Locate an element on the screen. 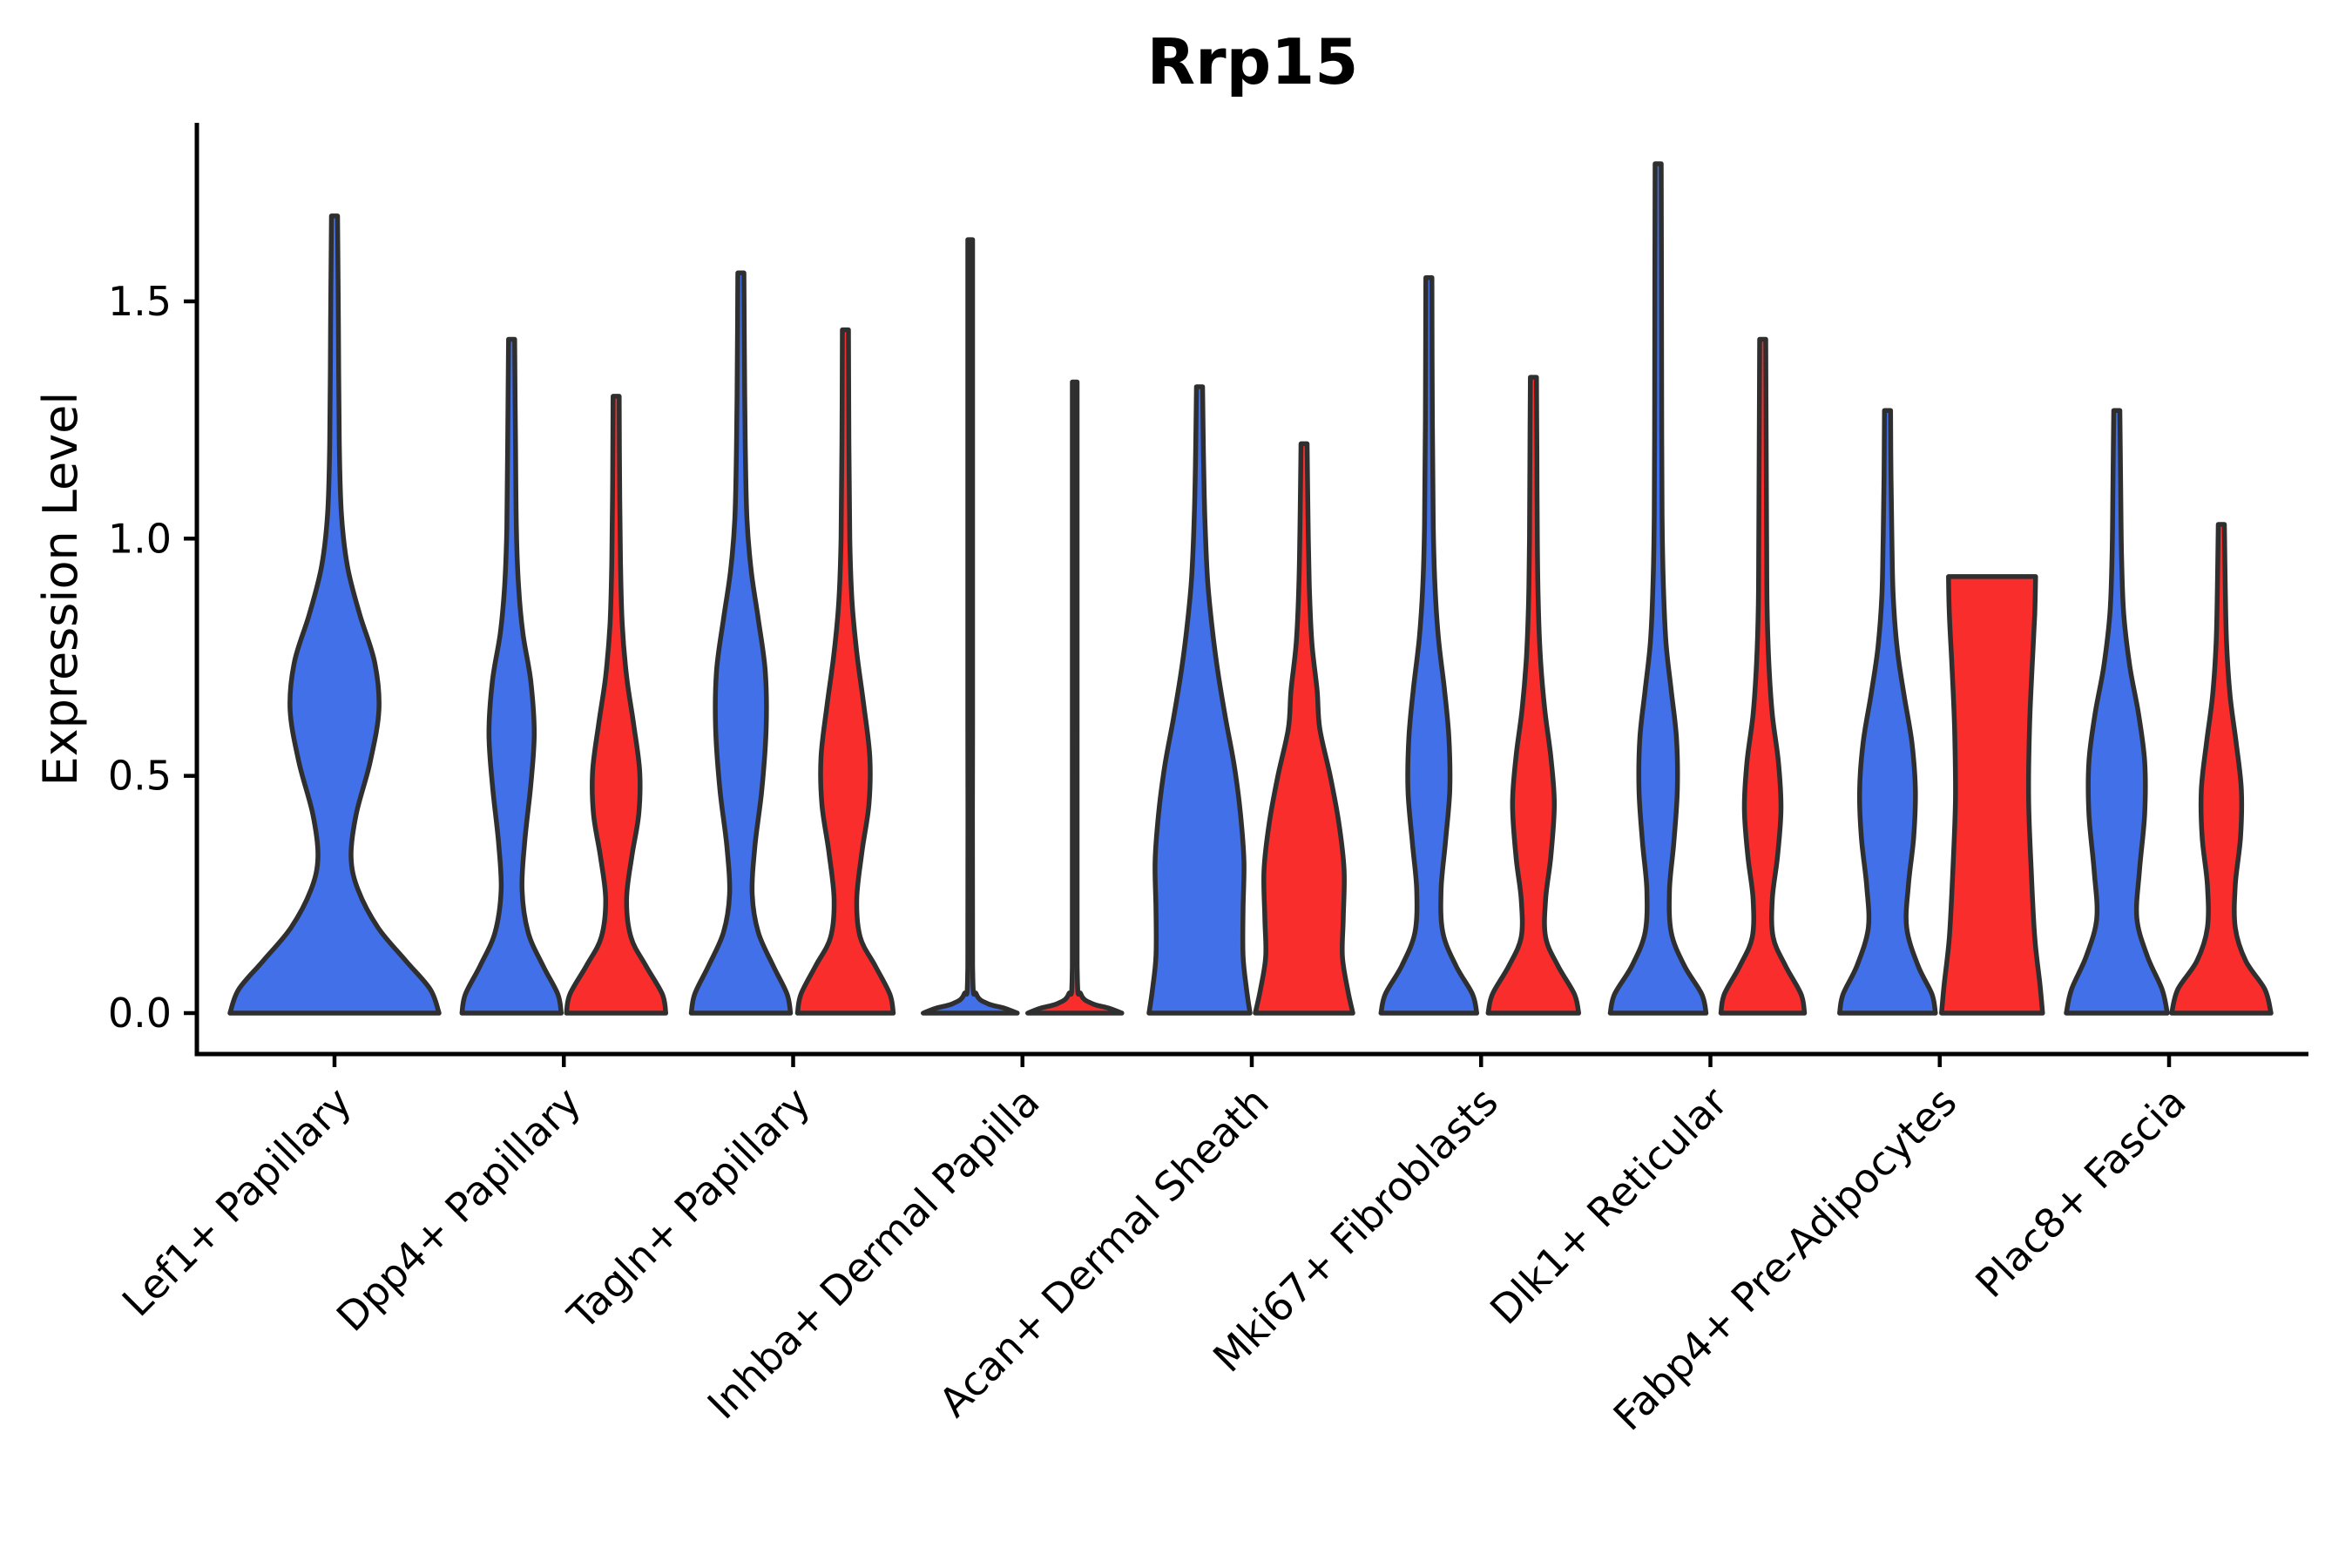 The width and height of the screenshot is (2352, 1568). y-tick-label: 1.5 is located at coordinates (140, 302).